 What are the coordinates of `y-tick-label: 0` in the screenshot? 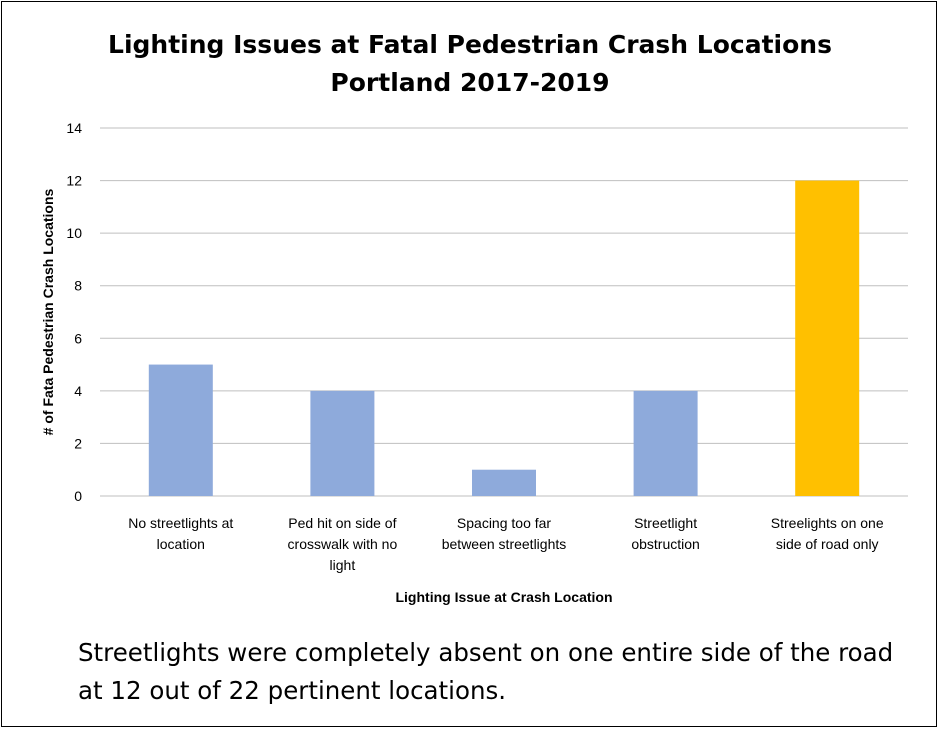 It's located at (78, 496).